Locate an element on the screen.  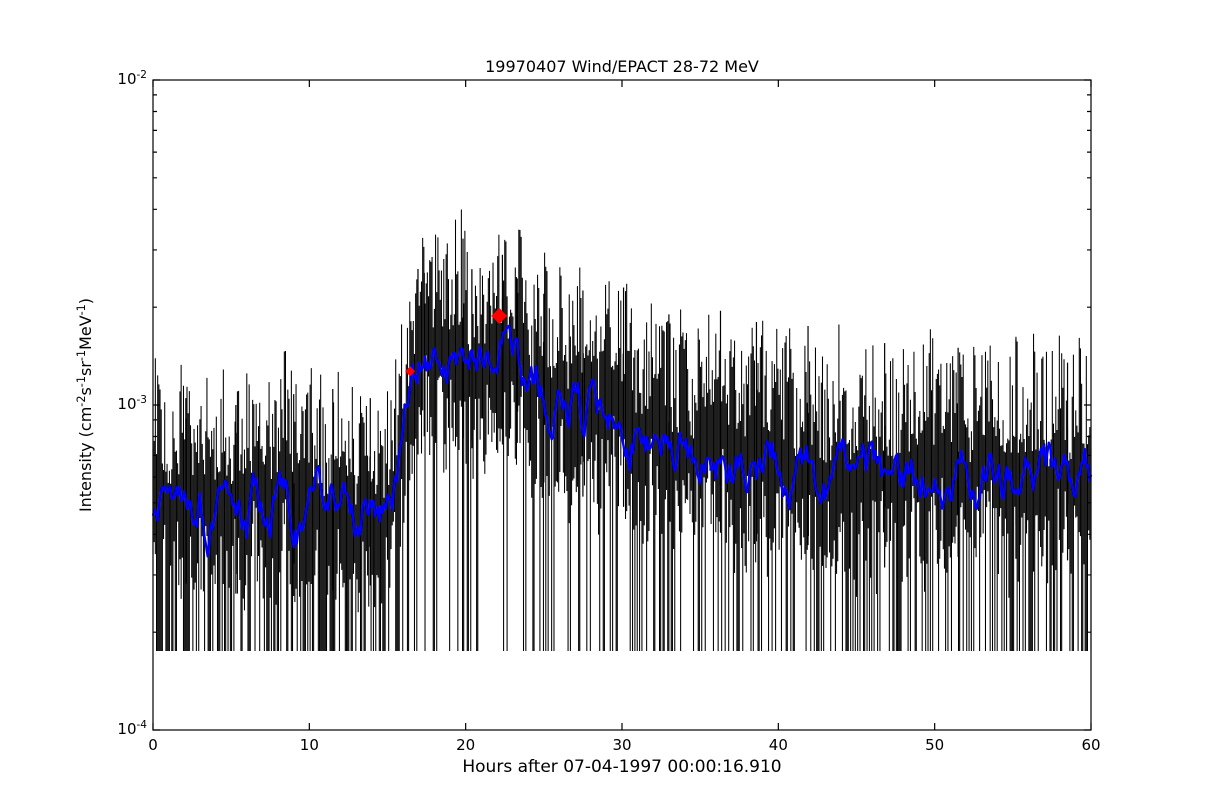
x-axis-label: Hours after 07-04-1997 00:00:16.910 is located at coordinates (622, 767).